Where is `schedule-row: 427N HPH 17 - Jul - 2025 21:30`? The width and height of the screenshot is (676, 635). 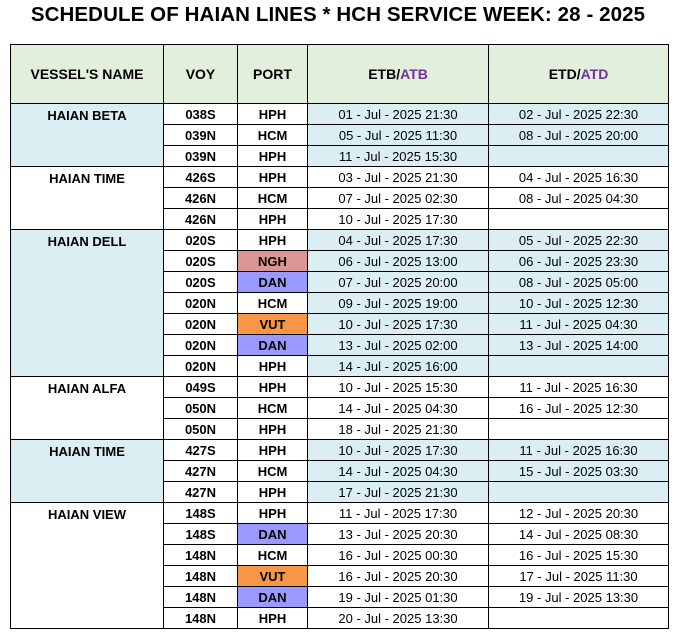 schedule-row: 427N HPH 17 - Jul - 2025 21:30 is located at coordinates (340, 492).